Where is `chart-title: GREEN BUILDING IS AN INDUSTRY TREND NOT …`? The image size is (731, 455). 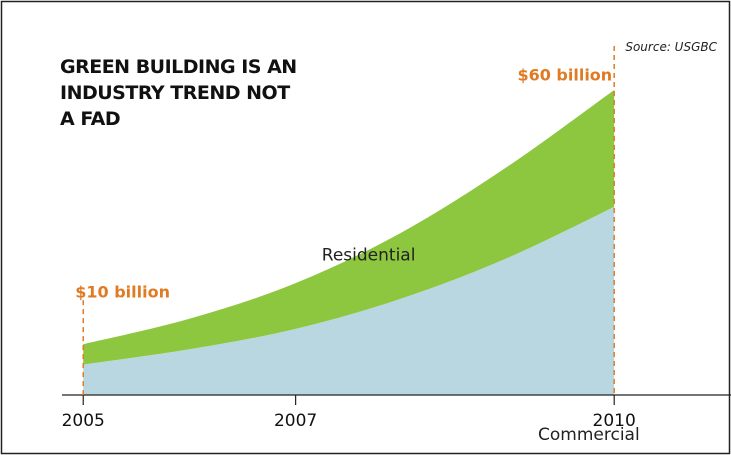 chart-title: GREEN BUILDING IS AN INDUSTRY TREND NOT … is located at coordinates (178, 93).